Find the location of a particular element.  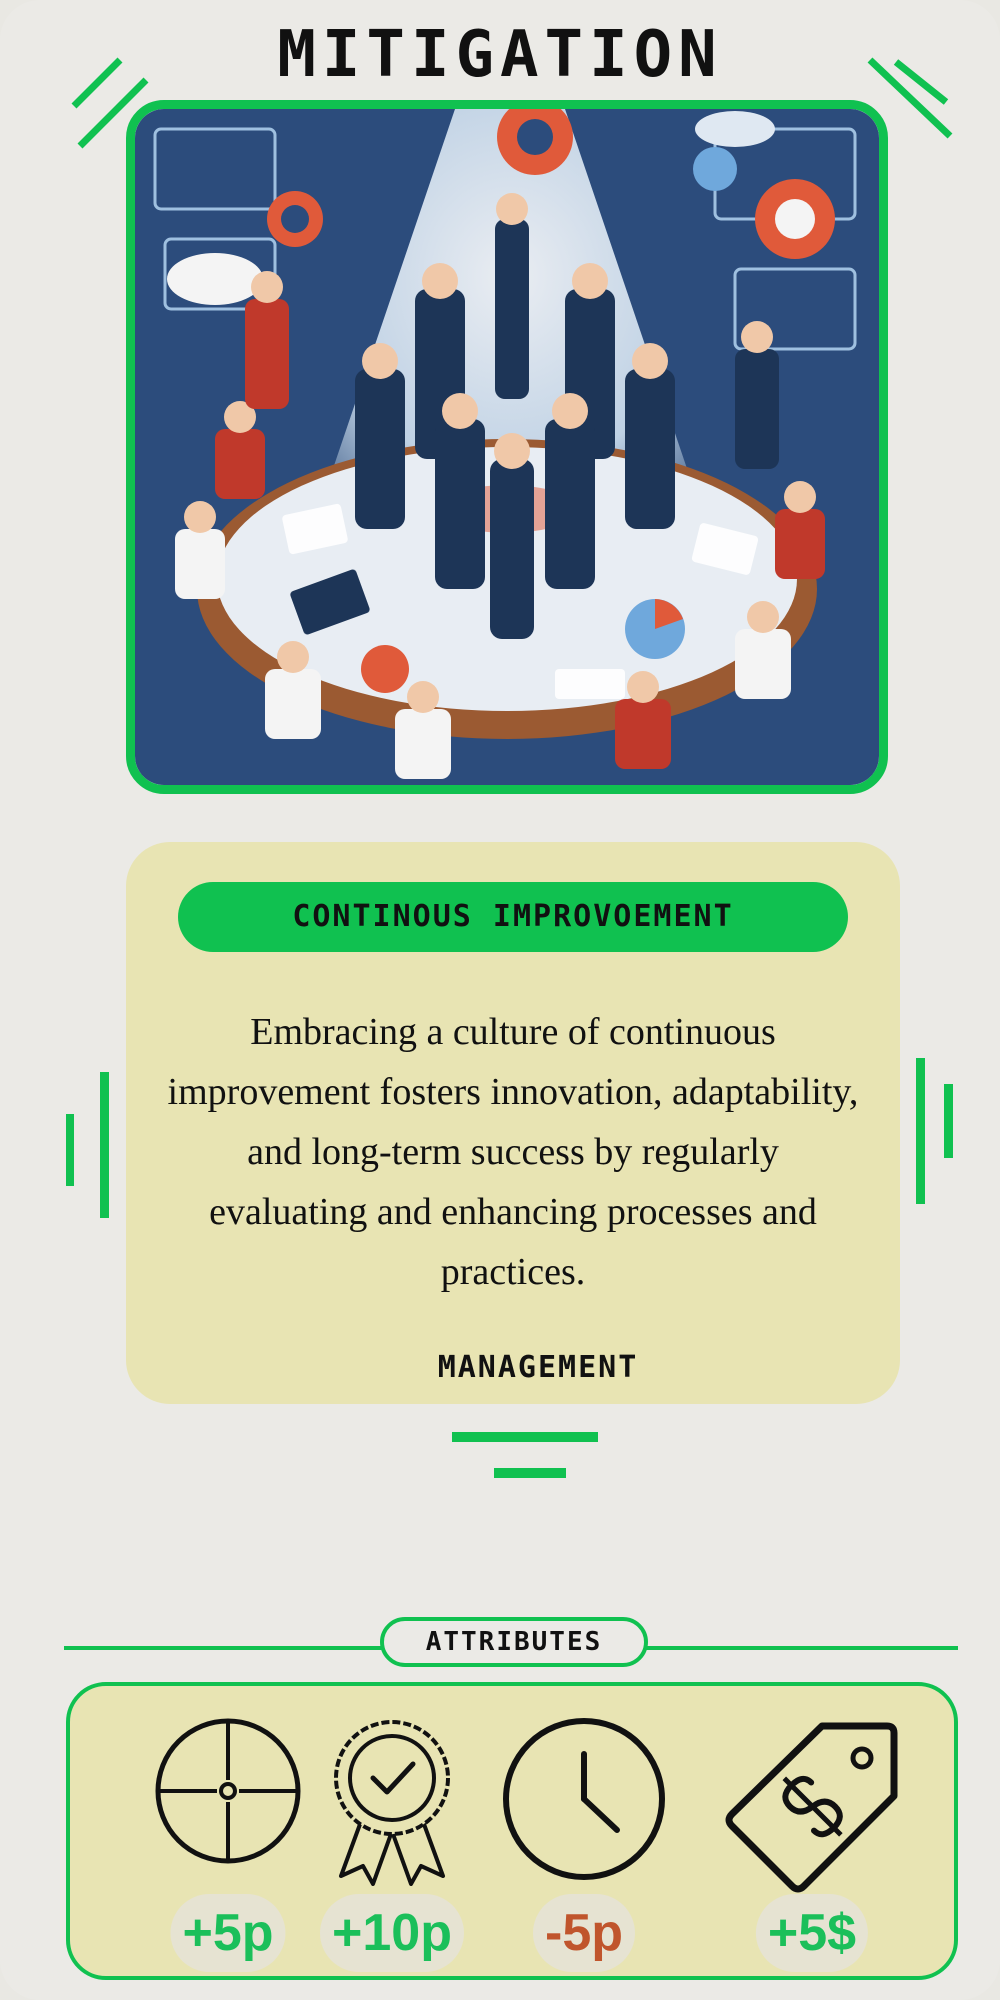

attribute-value: +5$ is located at coordinates (812, 1933).